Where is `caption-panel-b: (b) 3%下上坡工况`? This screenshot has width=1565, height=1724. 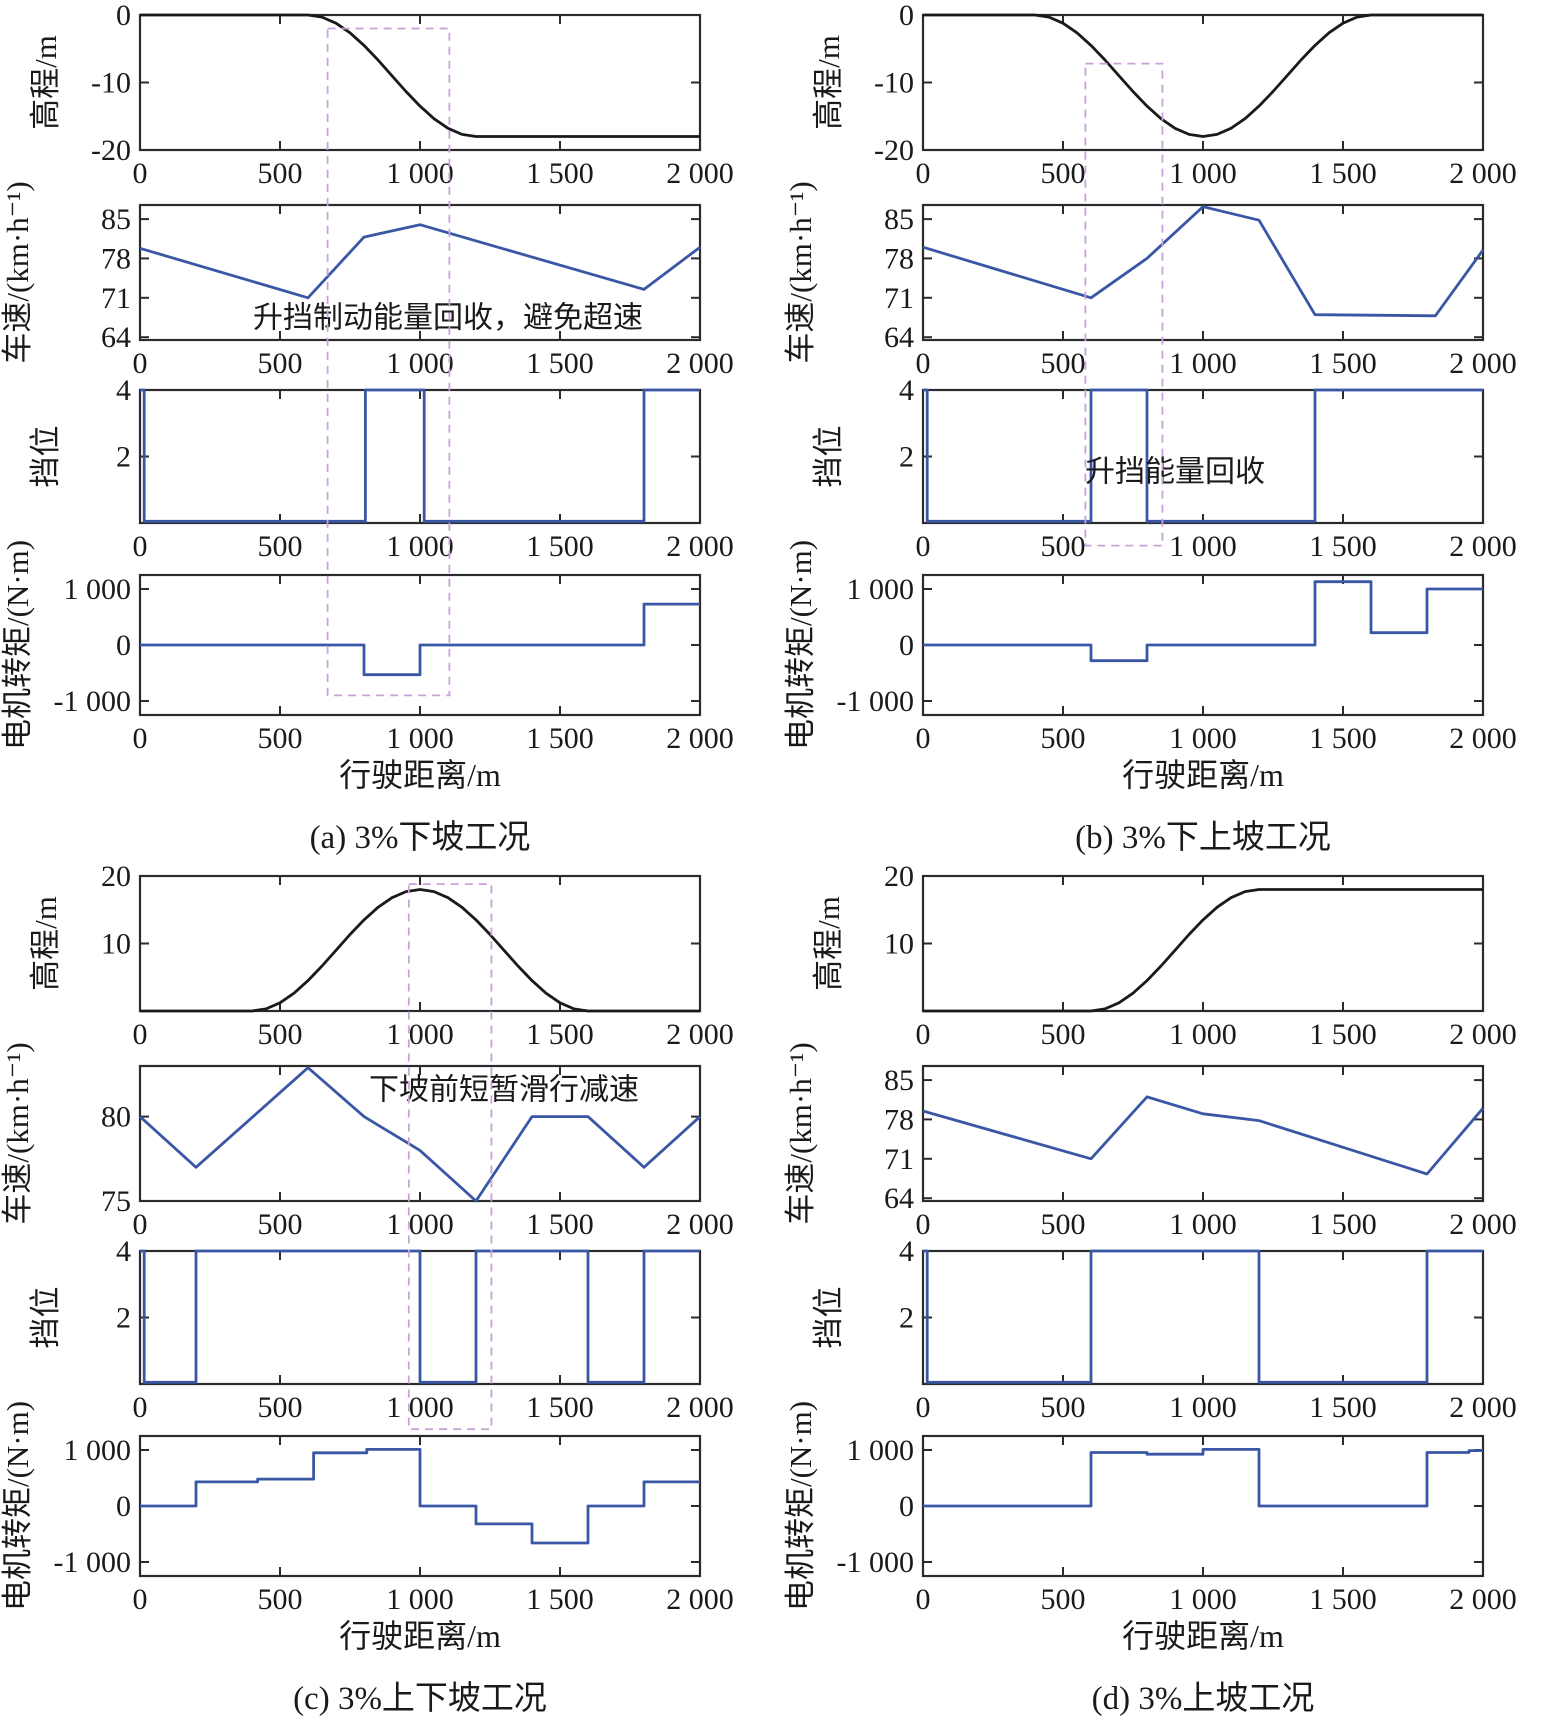
caption-panel-b: (b) 3%下上坡工况 is located at coordinates (1203, 838).